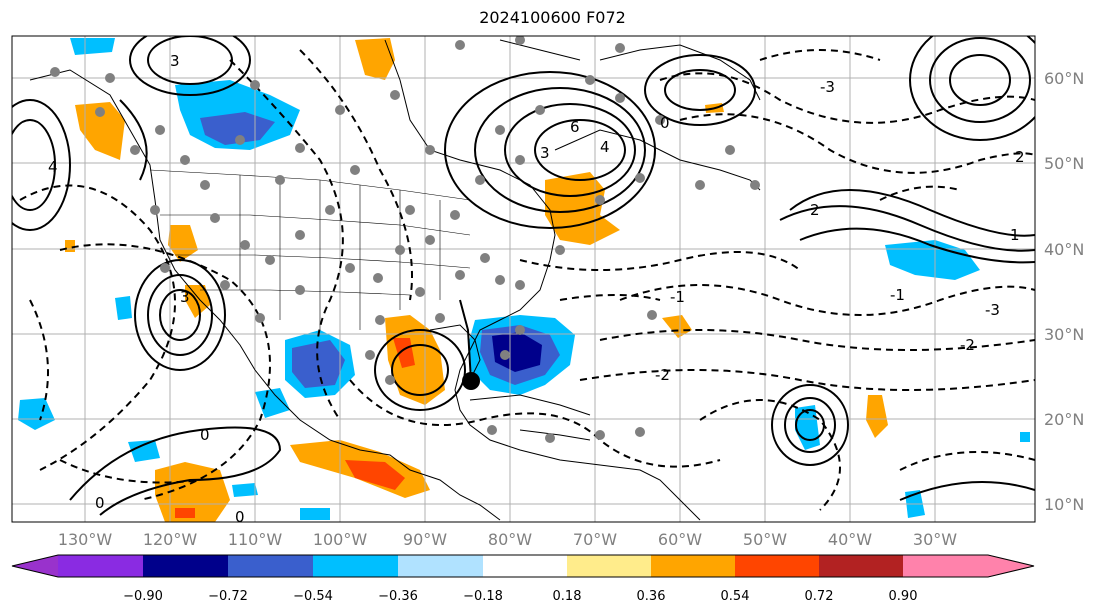 The image size is (1105, 615). What do you see at coordinates (819, 596) in the screenshot?
I see `colorbar-tick: 0.72` at bounding box center [819, 596].